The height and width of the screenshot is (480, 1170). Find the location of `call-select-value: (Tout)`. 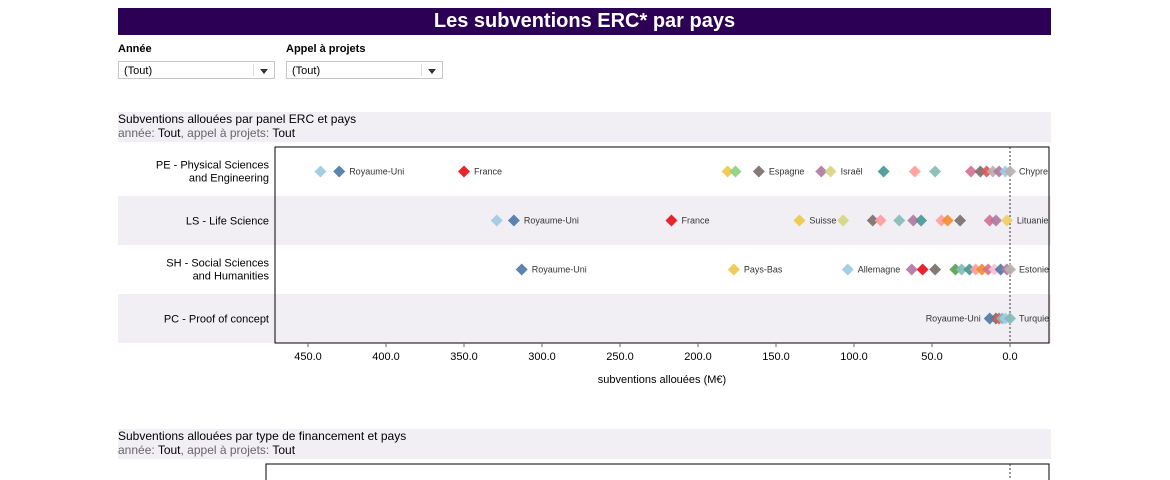

call-select-value: (Tout) is located at coordinates (306, 71).